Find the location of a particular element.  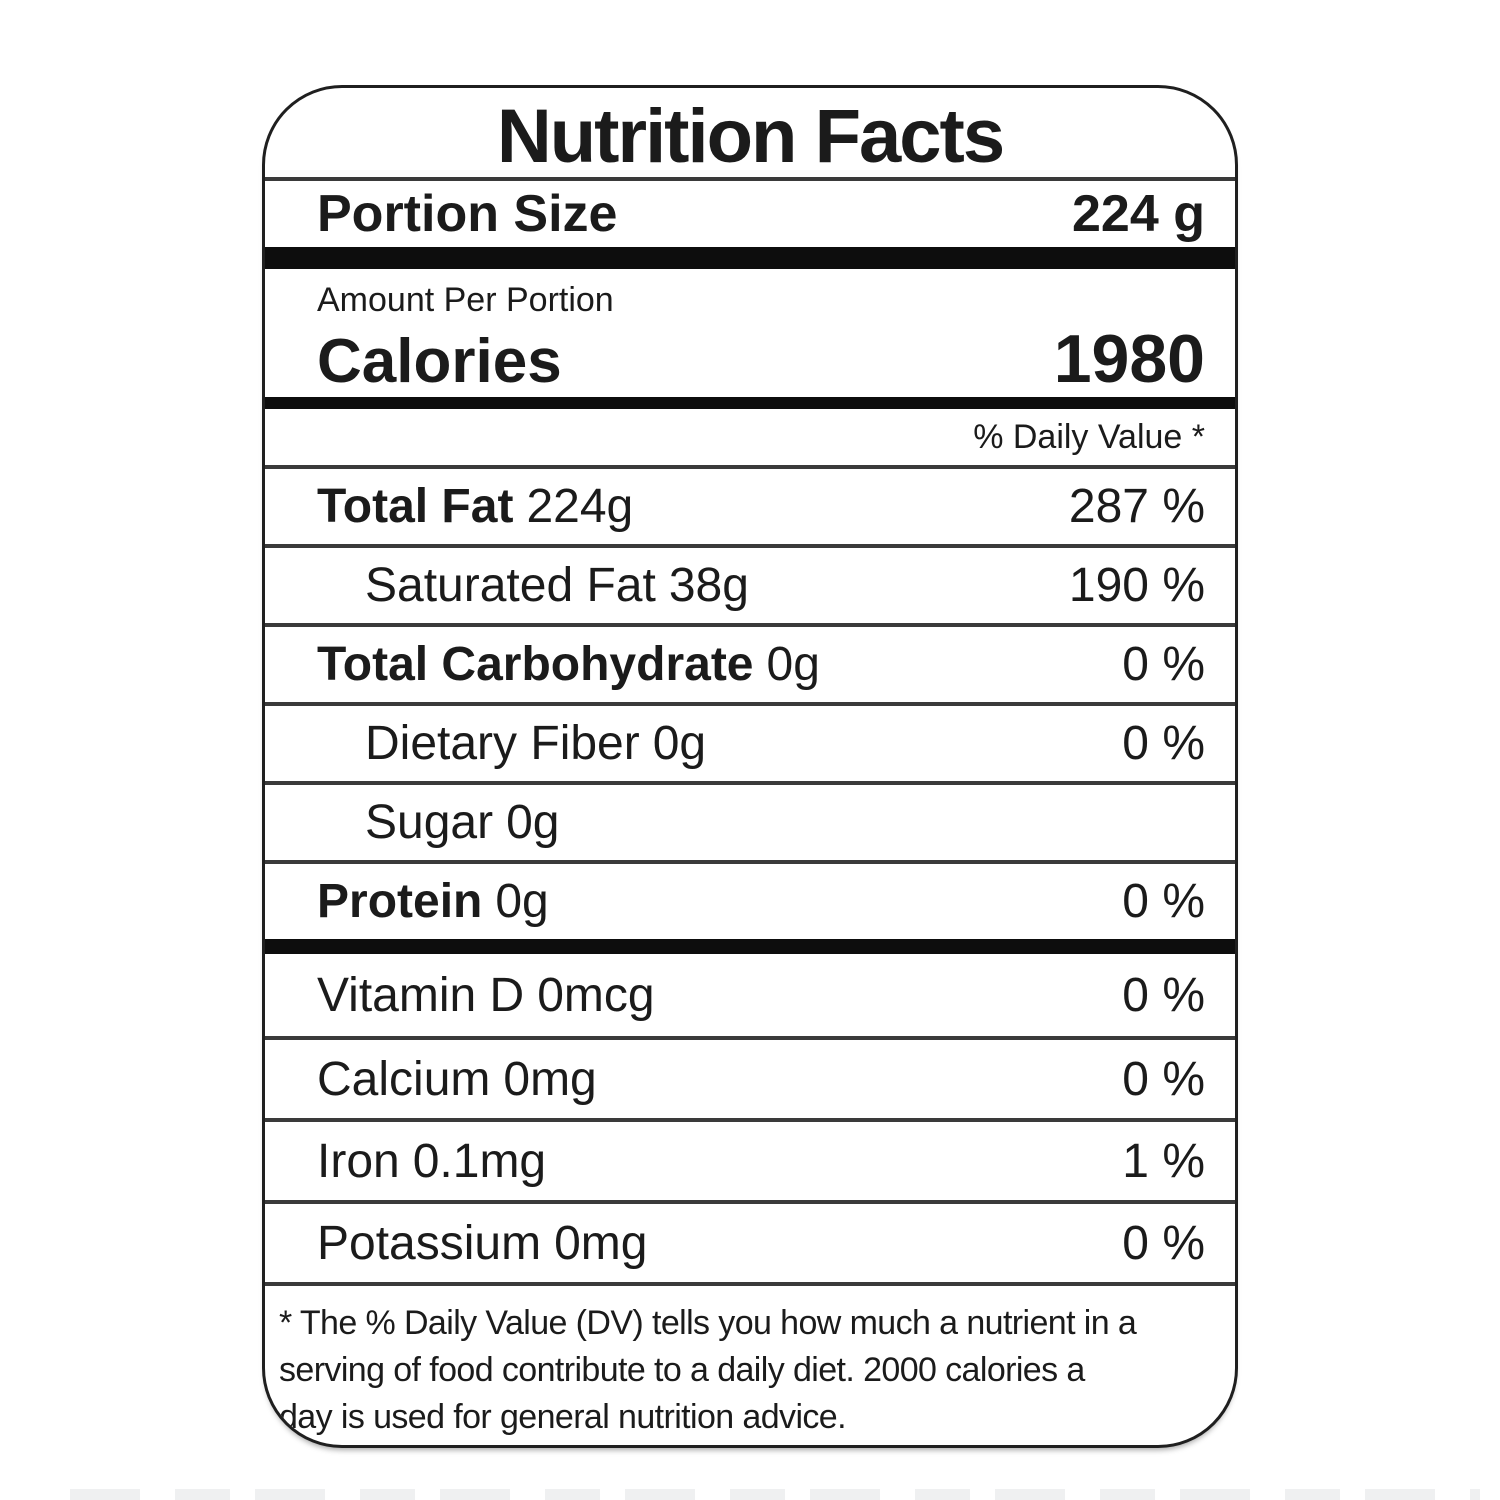

portion-size-row: Portion Size 224 g is located at coordinates (750, 212).